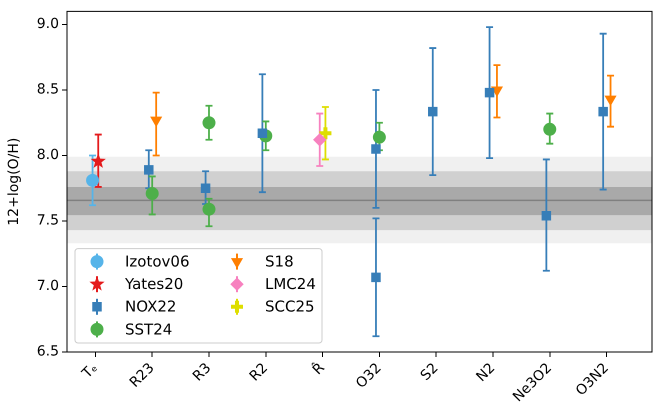 Image resolution: width=665 pixels, height=411 pixels. Describe the element at coordinates (47, 220) in the screenshot. I see `y-tick-label: 7.5` at that location.